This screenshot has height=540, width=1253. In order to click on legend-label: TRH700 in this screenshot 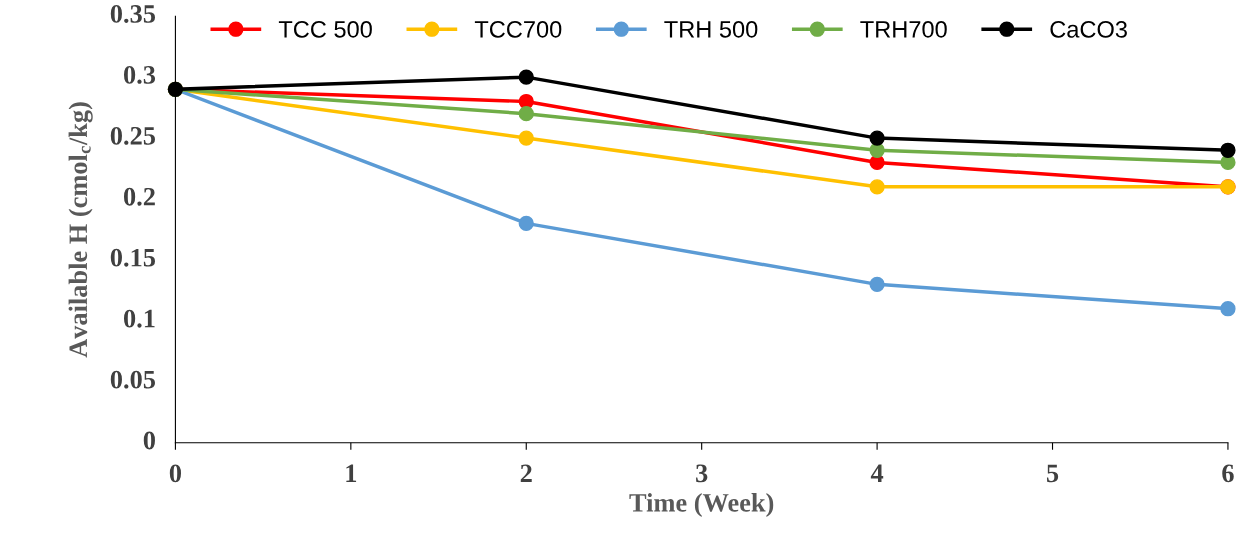, I will do `click(903, 29)`.